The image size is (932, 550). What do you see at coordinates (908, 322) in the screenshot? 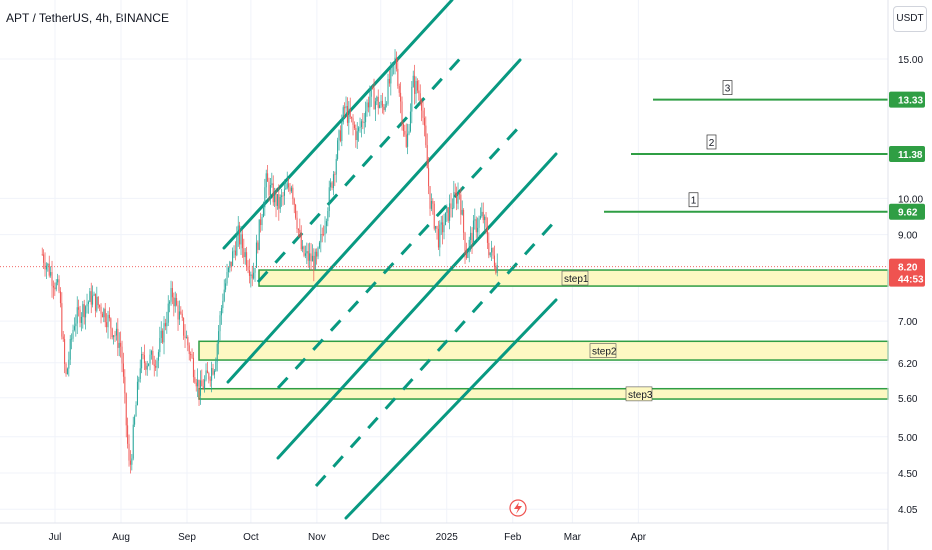
I see `y-tick-label: 7.00` at bounding box center [908, 322].